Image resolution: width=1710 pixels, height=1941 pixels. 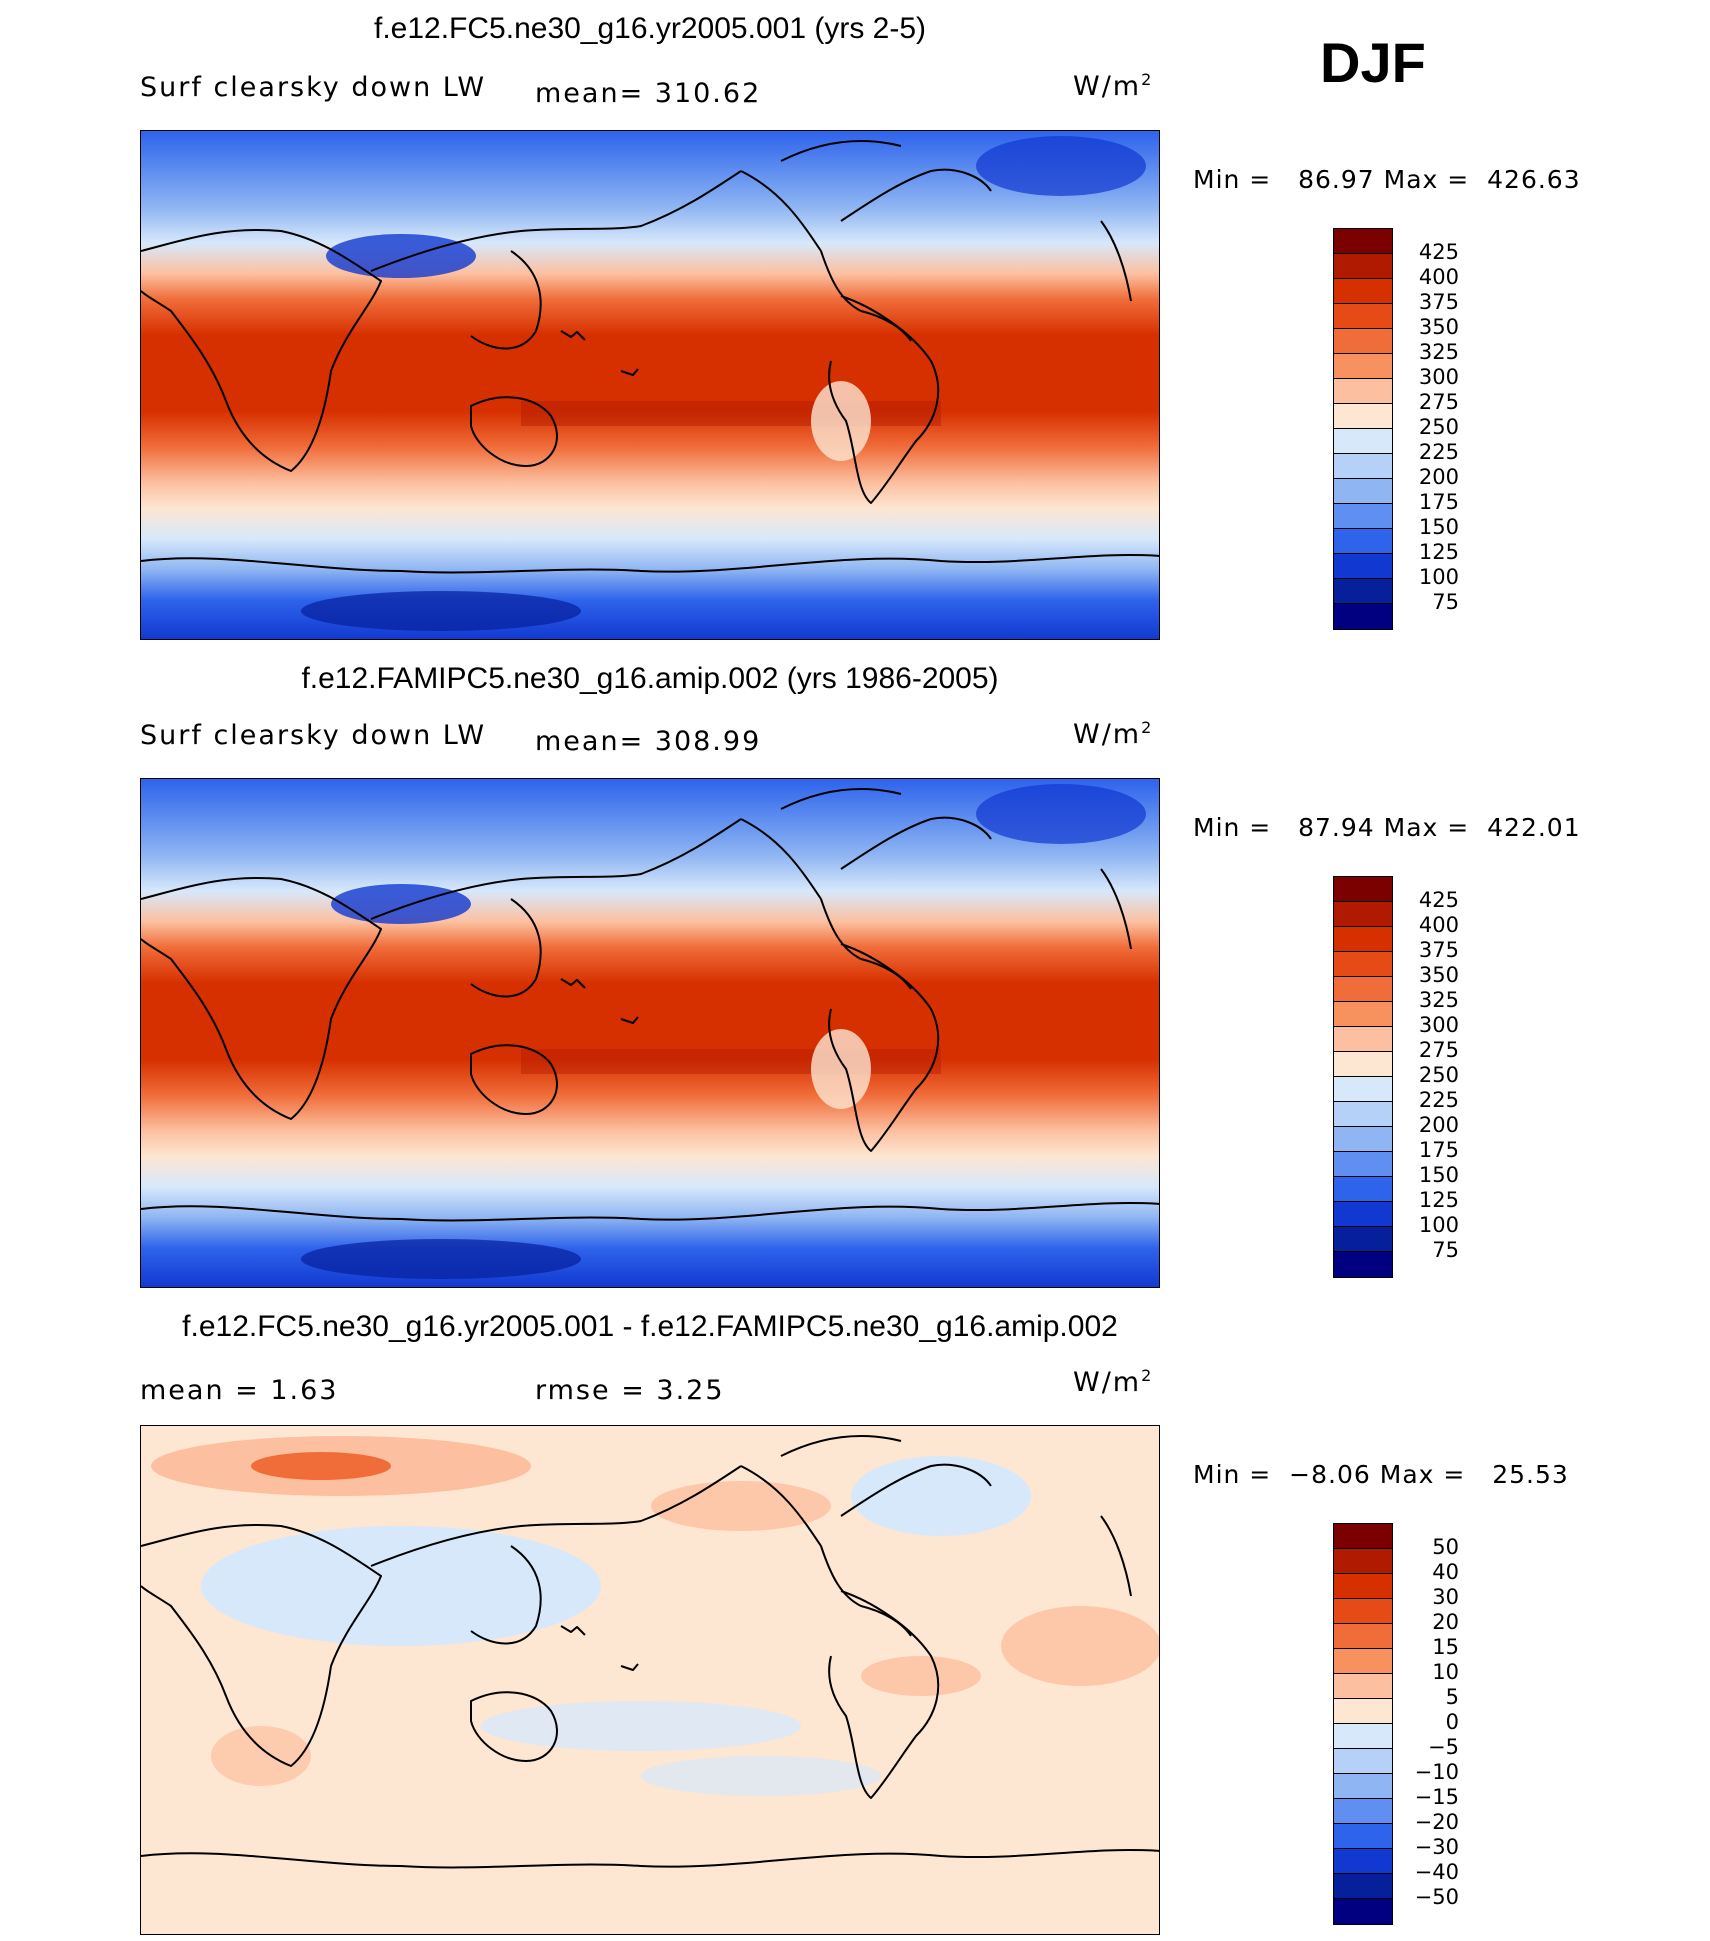 I want to click on panel-2-min: 87.94, so click(x=1336, y=827).